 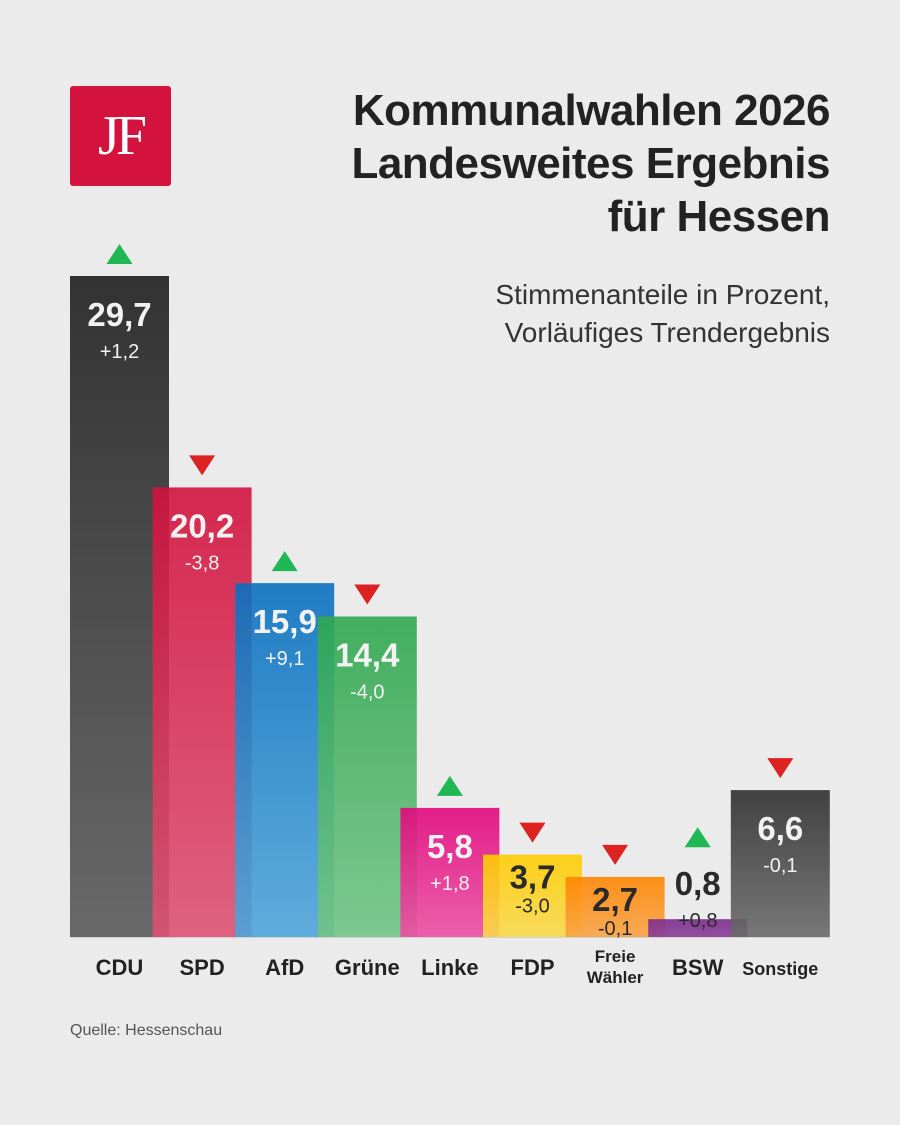 What do you see at coordinates (450, 872) in the screenshot?
I see `bar-linke` at bounding box center [450, 872].